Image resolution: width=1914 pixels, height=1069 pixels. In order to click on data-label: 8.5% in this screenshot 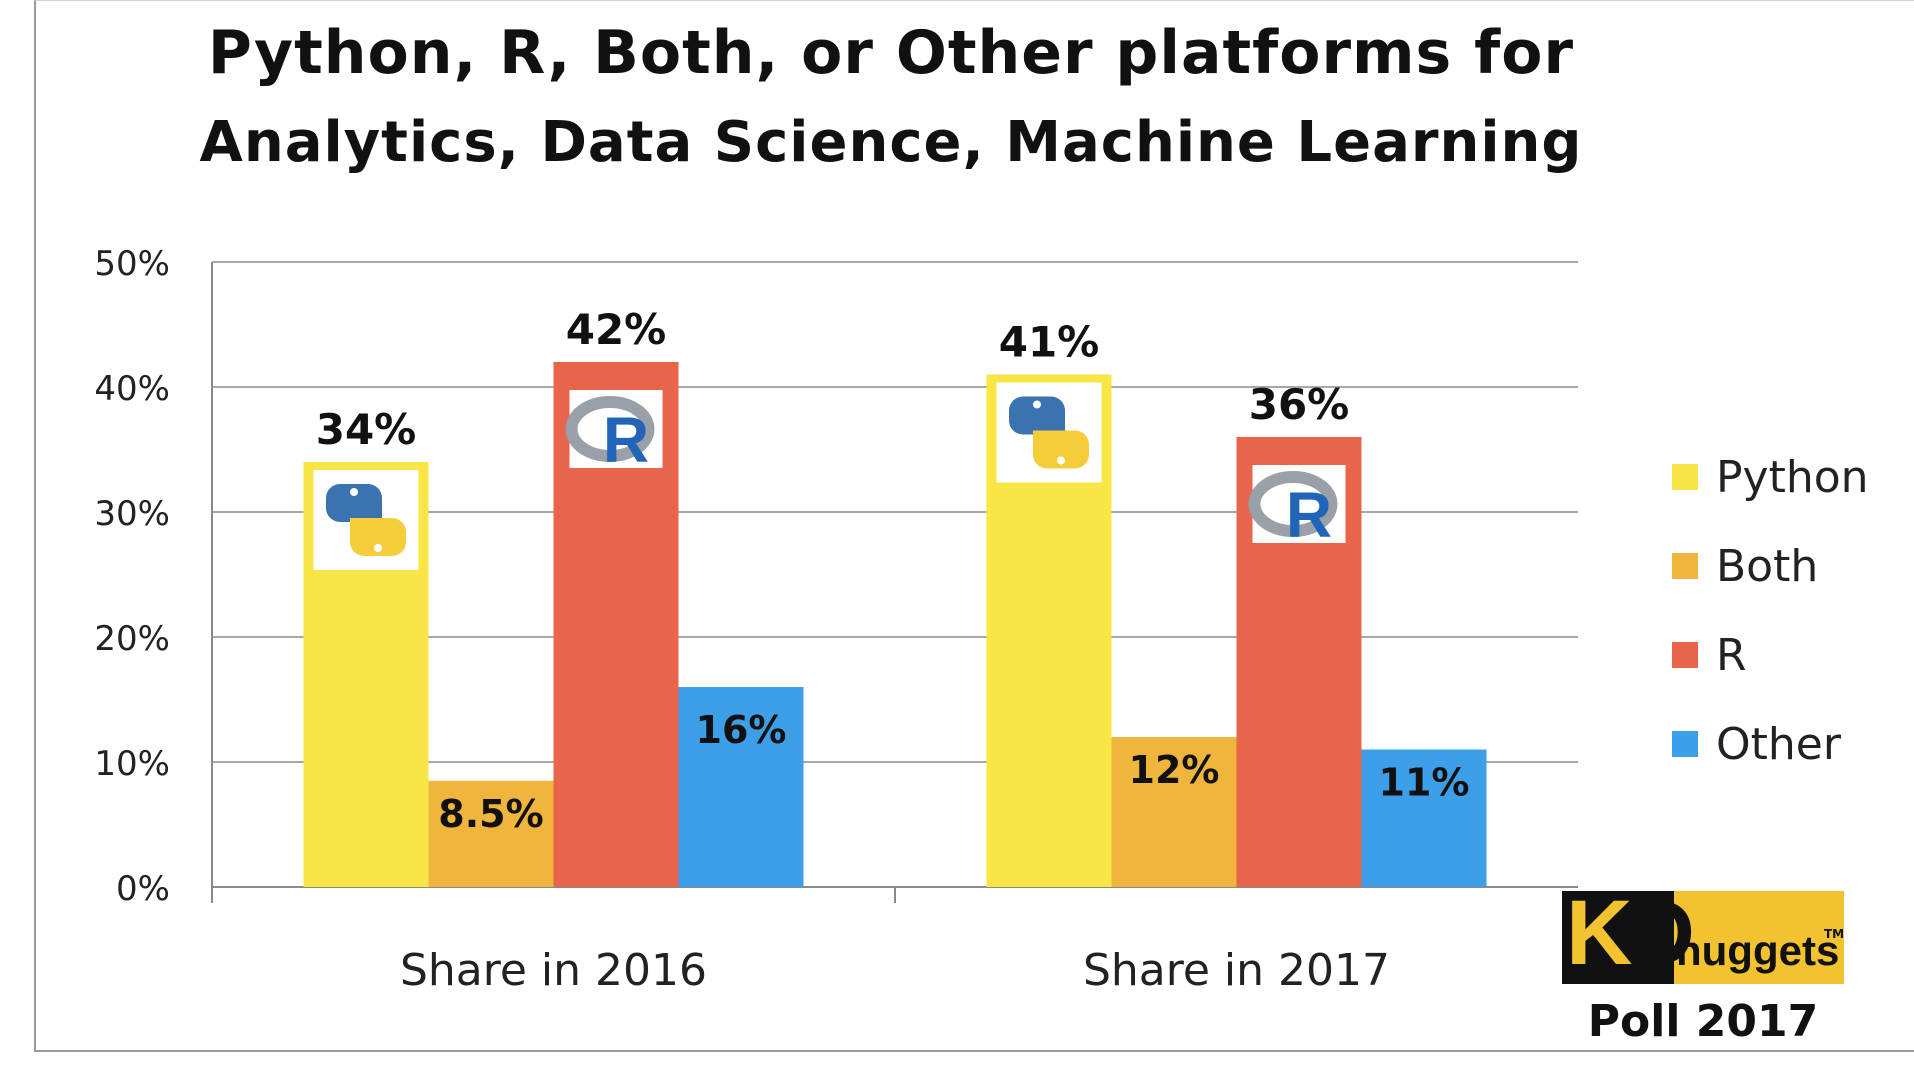, I will do `click(490, 814)`.